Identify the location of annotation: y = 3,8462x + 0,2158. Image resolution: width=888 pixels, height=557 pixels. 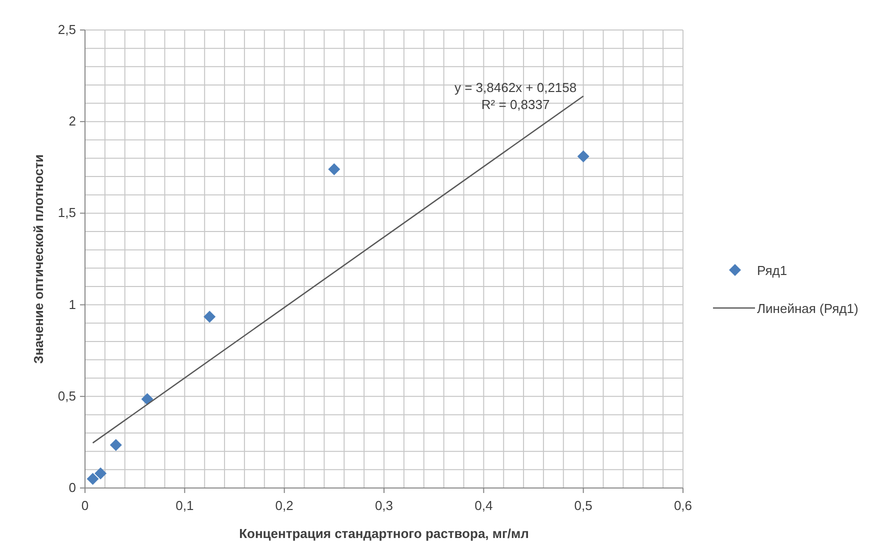
(515, 87).